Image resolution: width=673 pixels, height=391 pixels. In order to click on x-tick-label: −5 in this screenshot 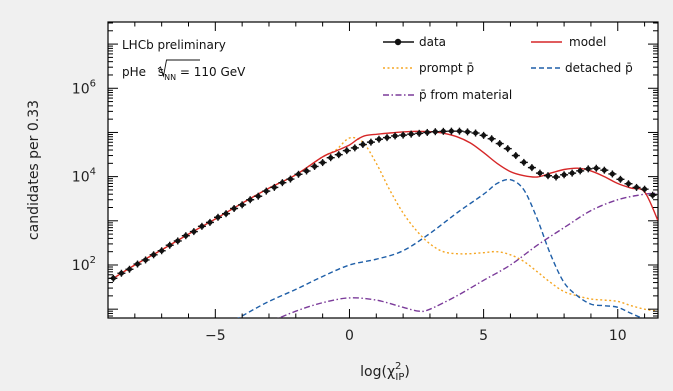, I will do `click(215, 336)`.